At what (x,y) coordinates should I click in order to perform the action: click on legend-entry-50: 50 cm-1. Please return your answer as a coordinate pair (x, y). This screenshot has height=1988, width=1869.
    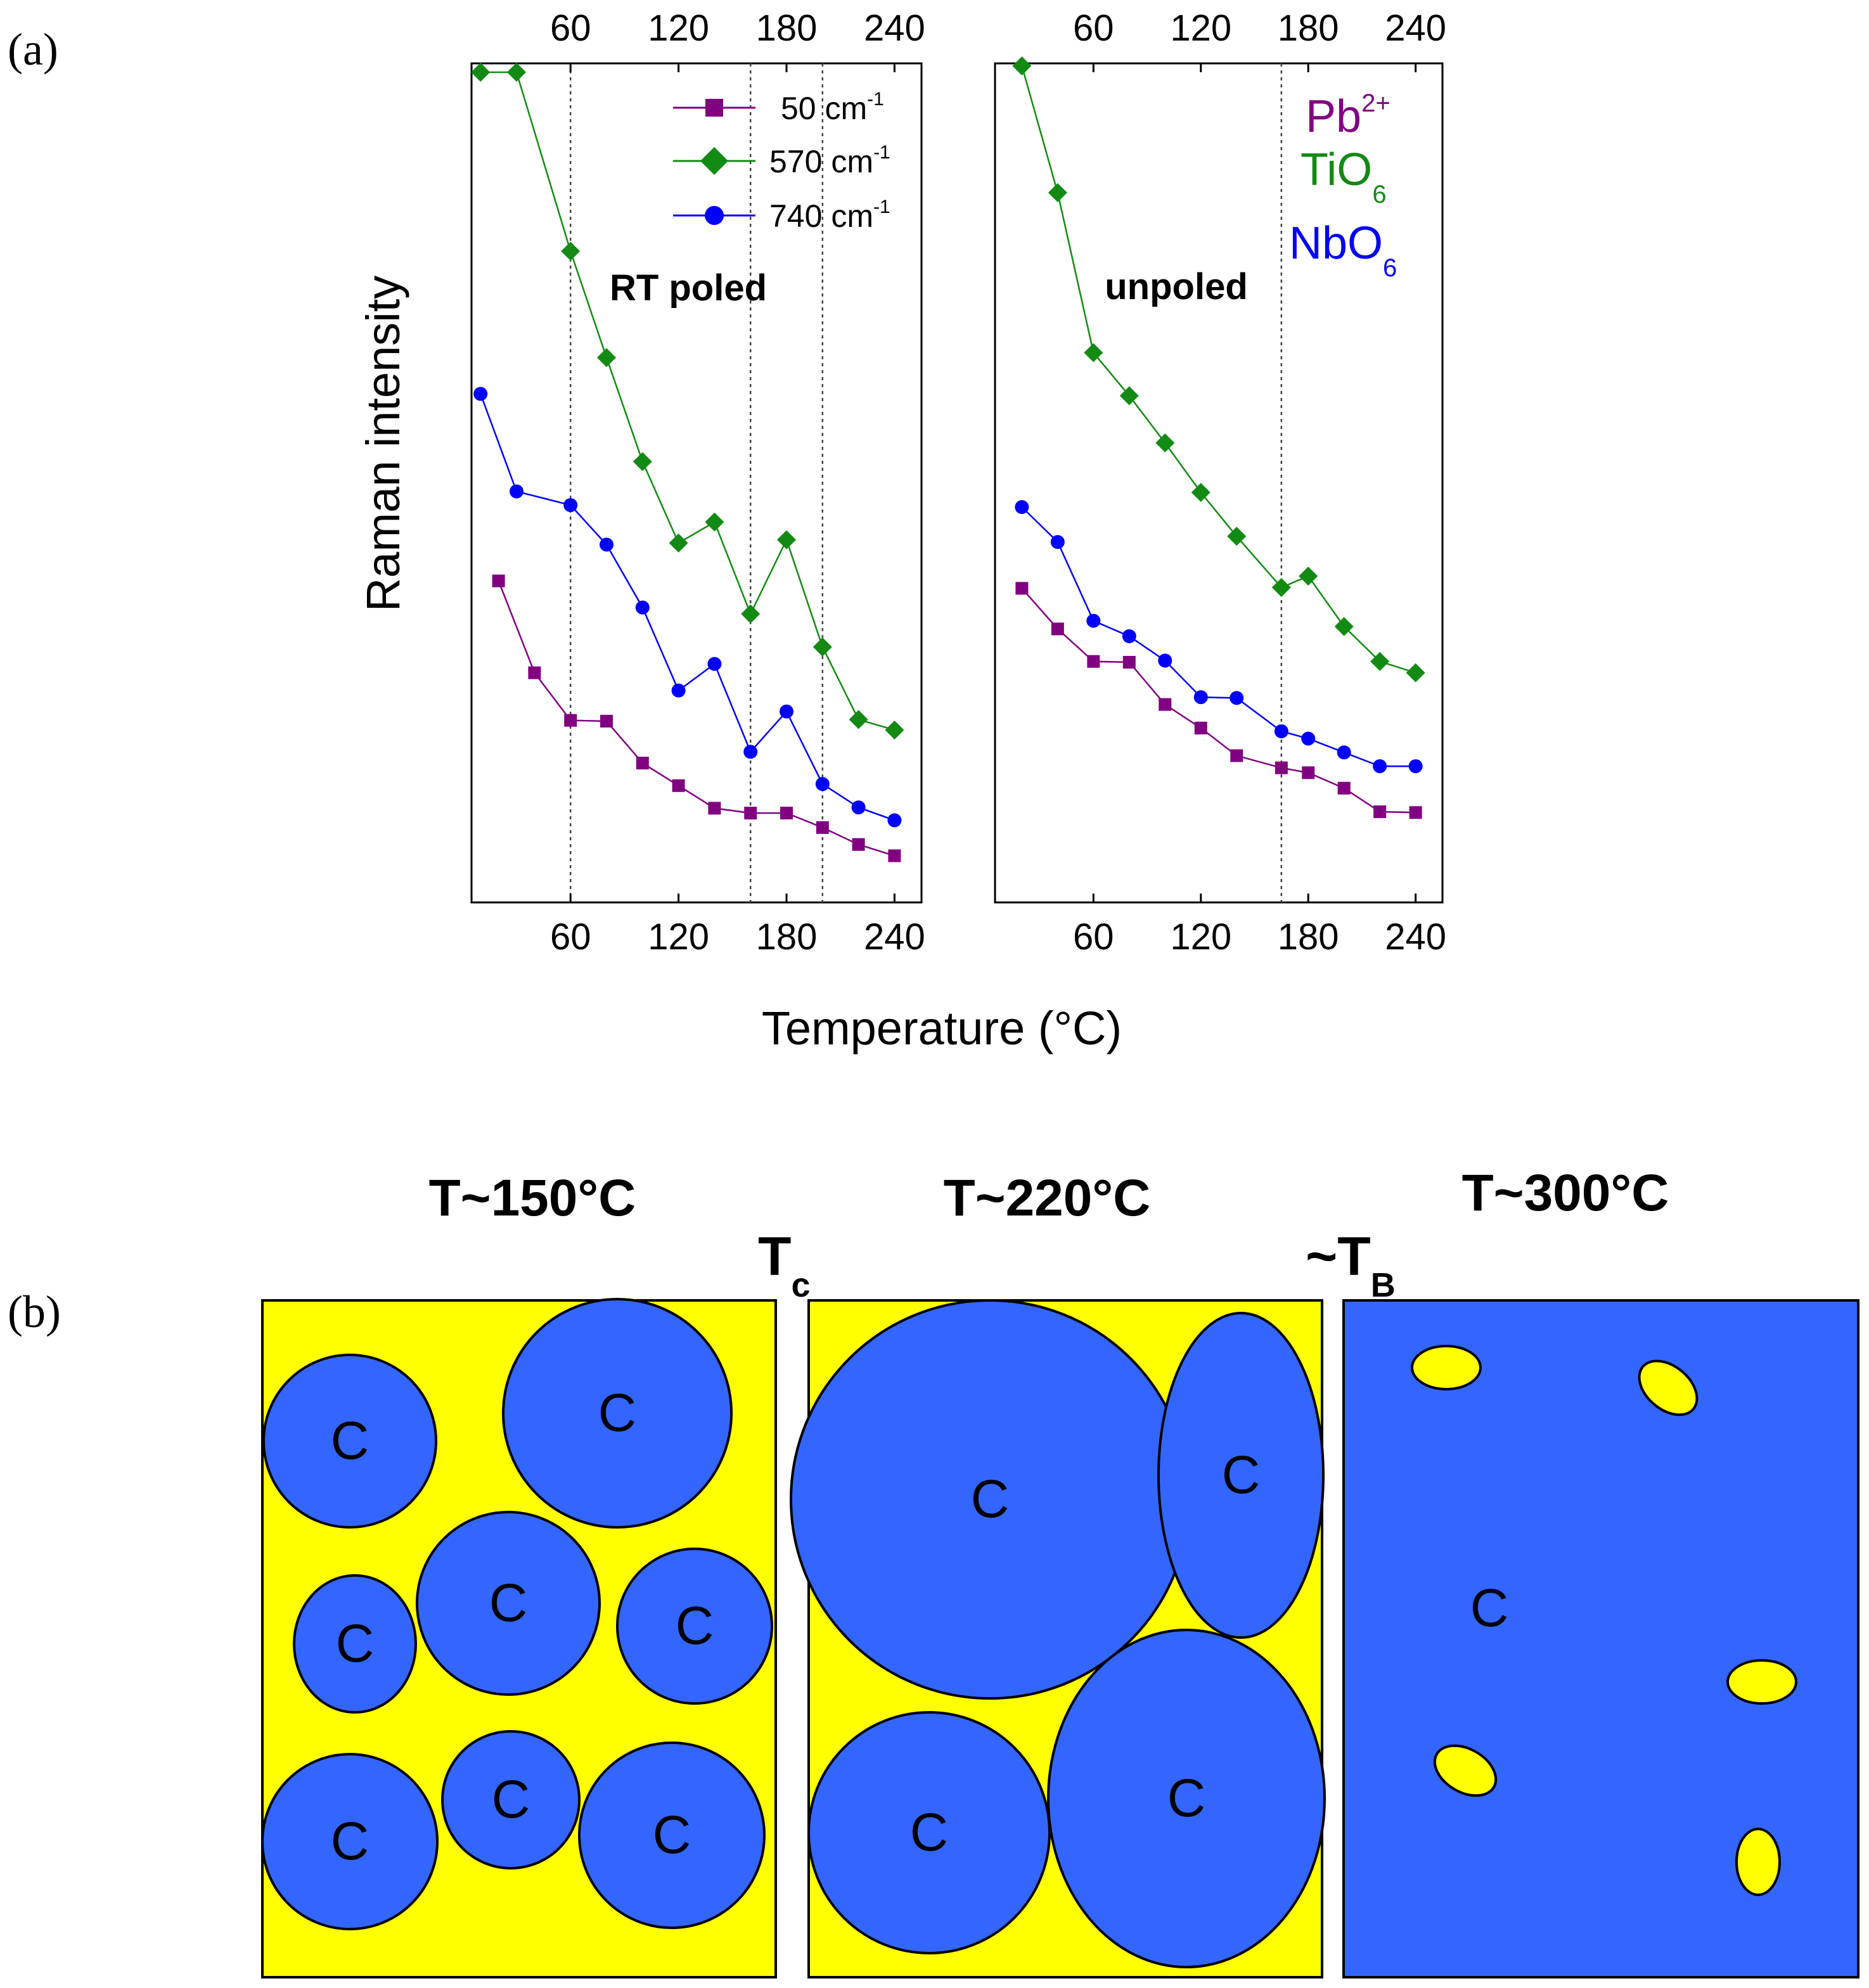
    Looking at the image, I should click on (778, 108).